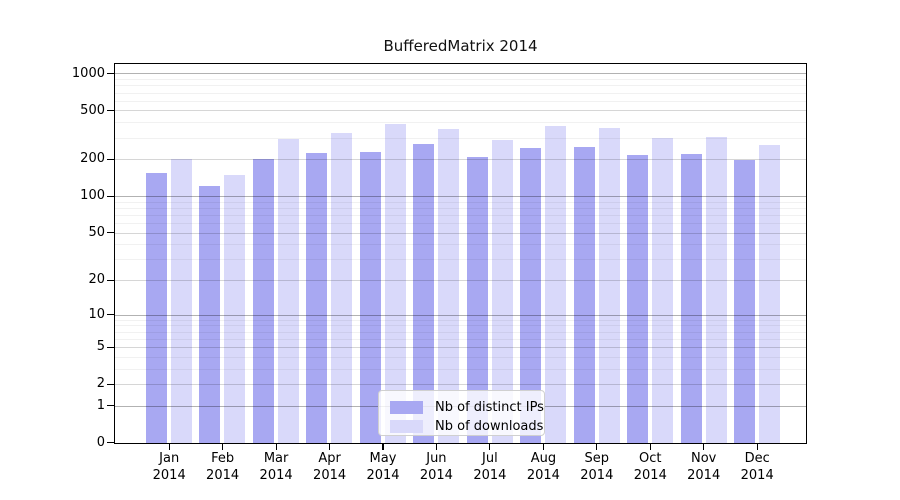 The image size is (900, 500). I want to click on legend-swatch-downloads, so click(406, 426).